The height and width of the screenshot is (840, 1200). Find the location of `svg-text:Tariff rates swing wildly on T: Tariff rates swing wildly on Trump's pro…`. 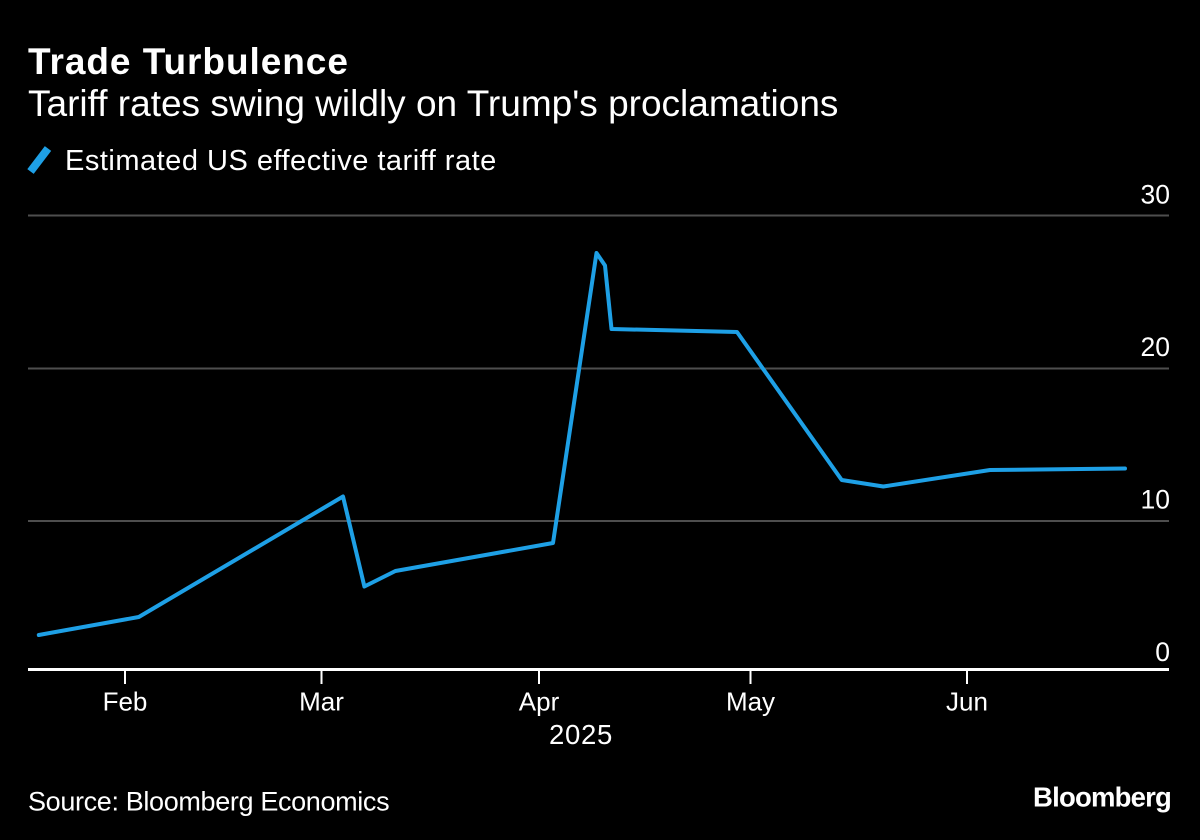

svg-text:Tariff rates swing wildly on T: Tariff rates swing wildly on Trump's pro… is located at coordinates (433, 103).